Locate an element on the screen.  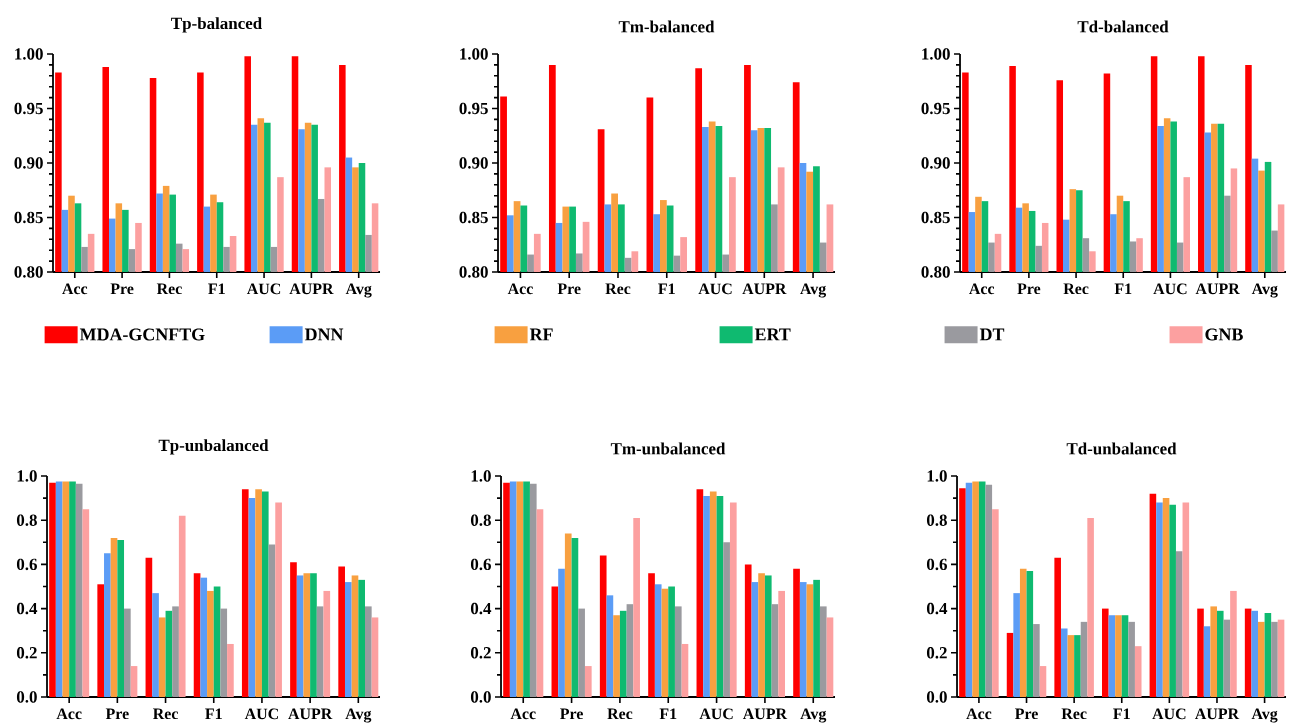
legend-label: ERT is located at coordinates (772, 334).